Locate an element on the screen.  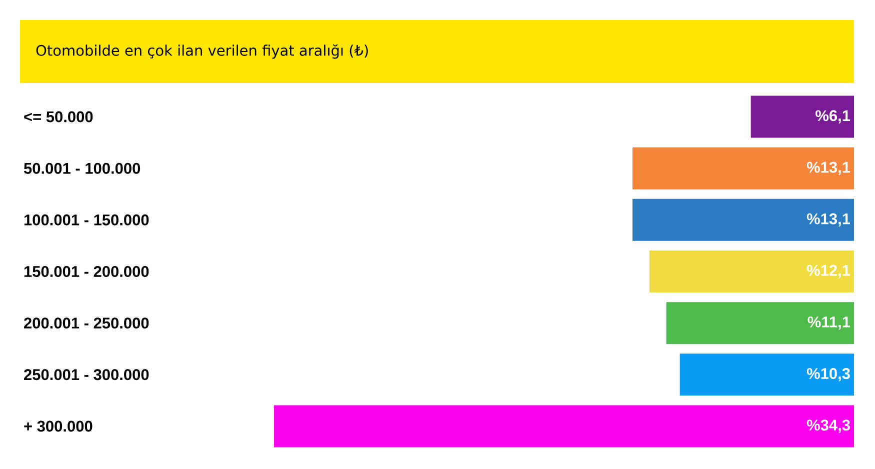
data-label: %34,3 is located at coordinates (828, 426).